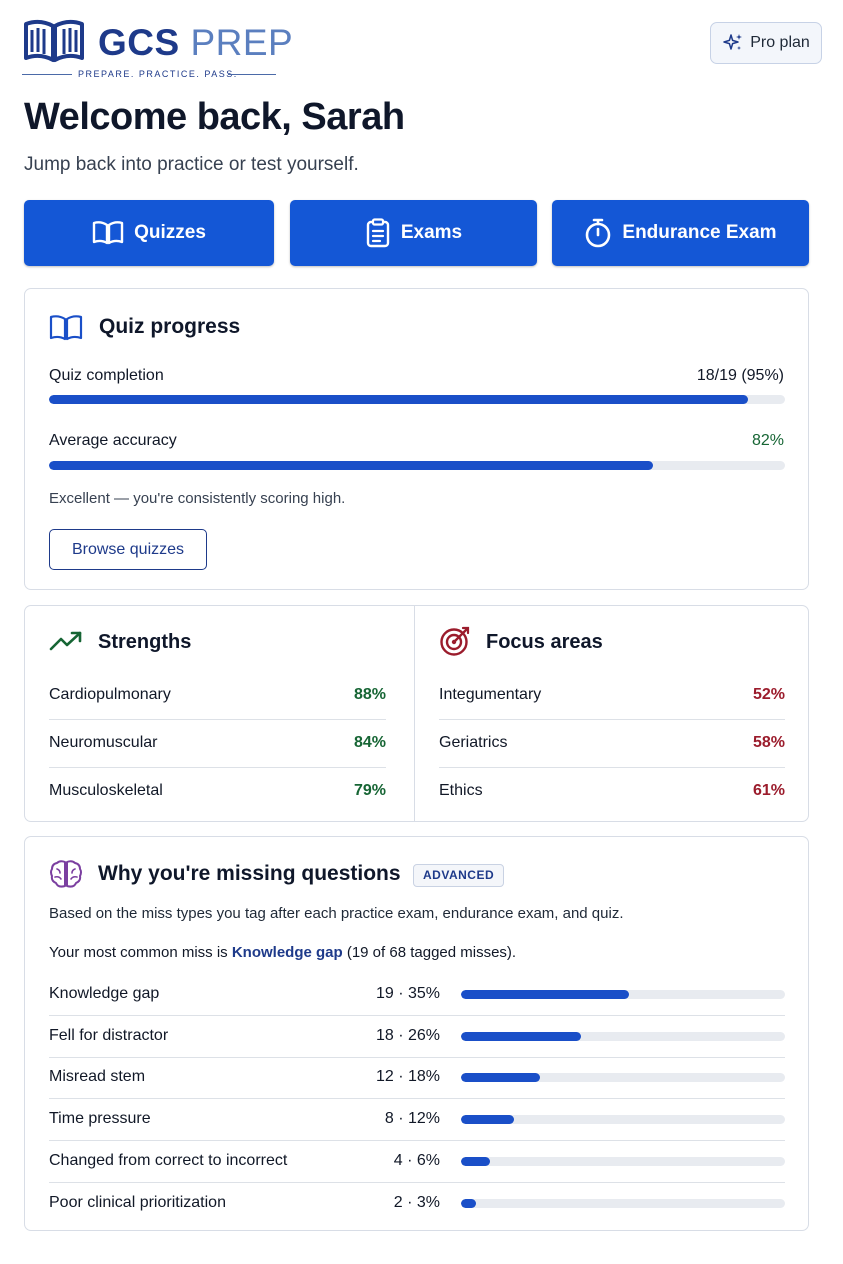 Image resolution: width=843 pixels, height=1264 pixels. I want to click on strength-row: Cardiopulmonary 88%, so click(217, 696).